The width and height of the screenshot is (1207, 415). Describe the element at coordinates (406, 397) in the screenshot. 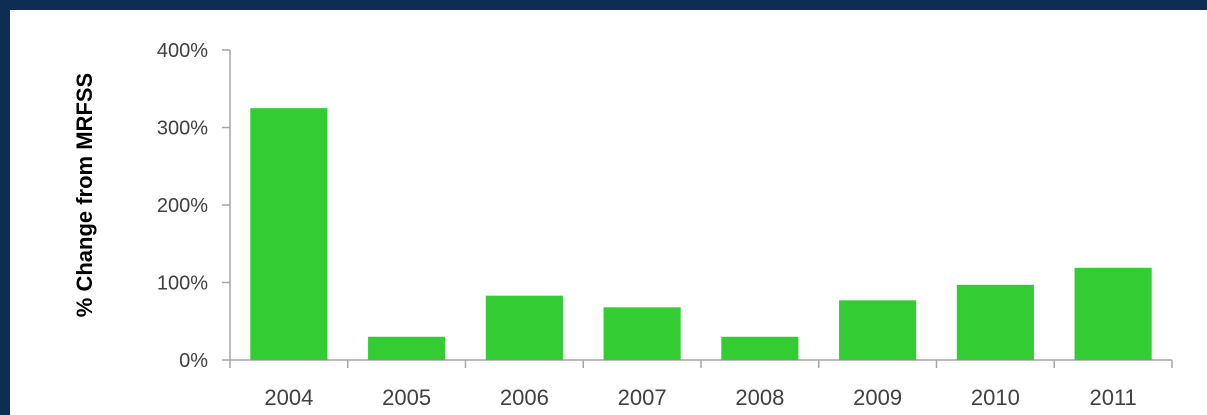

I see `x-tick-label: 2005` at that location.